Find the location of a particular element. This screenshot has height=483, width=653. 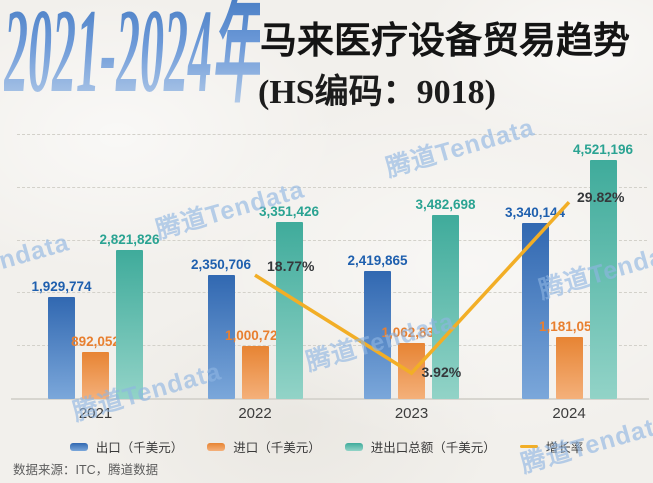

page-subtitle: (HS编码：9018) is located at coordinates (377, 92).